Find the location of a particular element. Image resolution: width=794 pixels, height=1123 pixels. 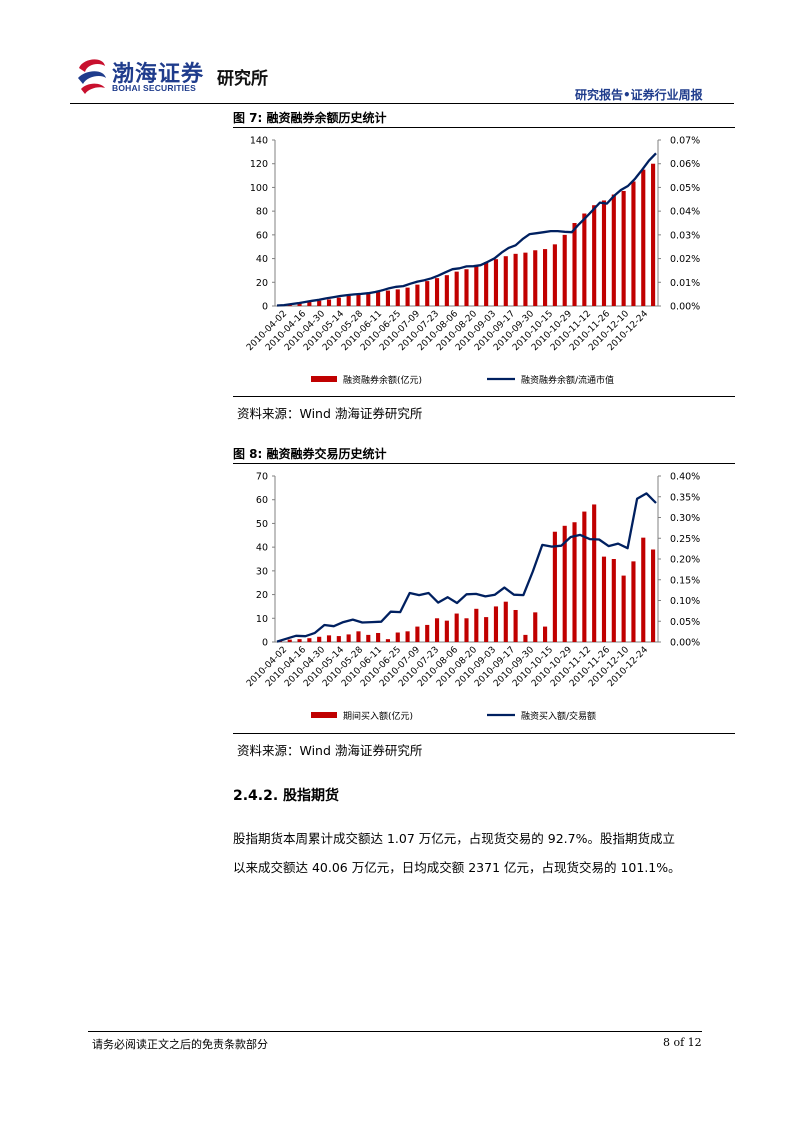

chart8-right-tick-label: 0.40% is located at coordinates (685, 477).